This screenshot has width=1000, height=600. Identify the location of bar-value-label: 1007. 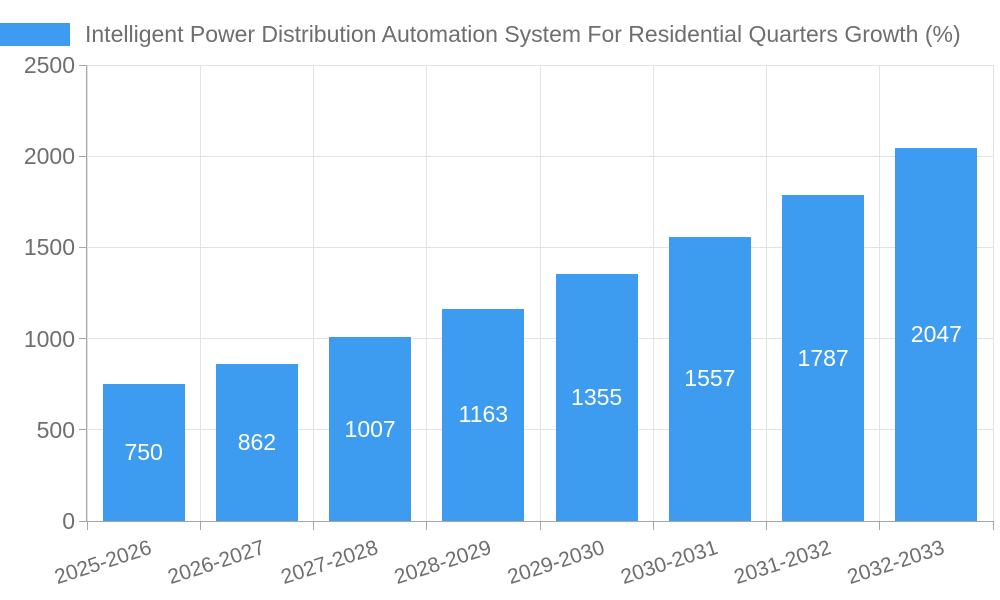
(370, 428).